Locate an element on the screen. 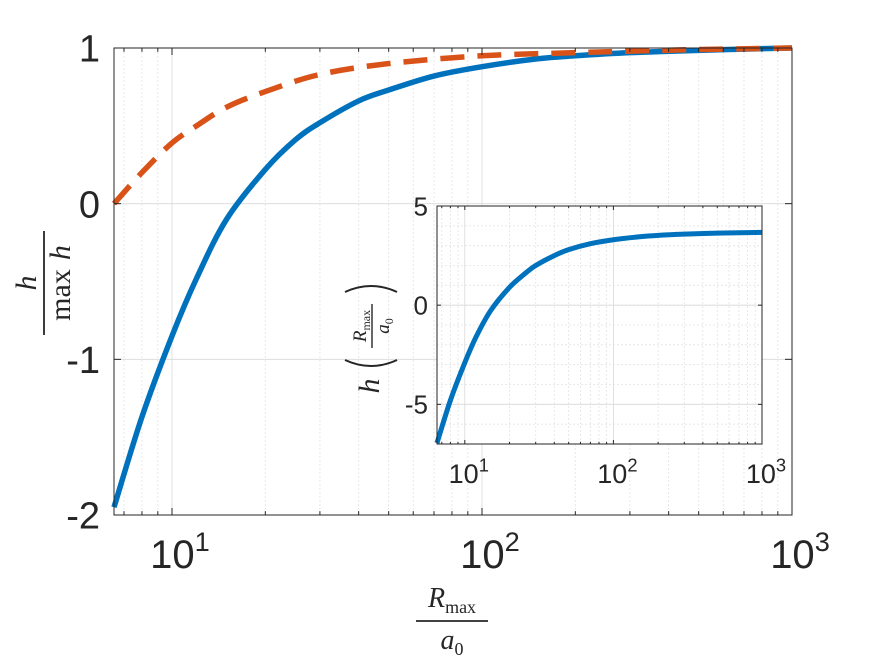  inset-y-label-numerator: Rmax is located at coordinates (361, 326).